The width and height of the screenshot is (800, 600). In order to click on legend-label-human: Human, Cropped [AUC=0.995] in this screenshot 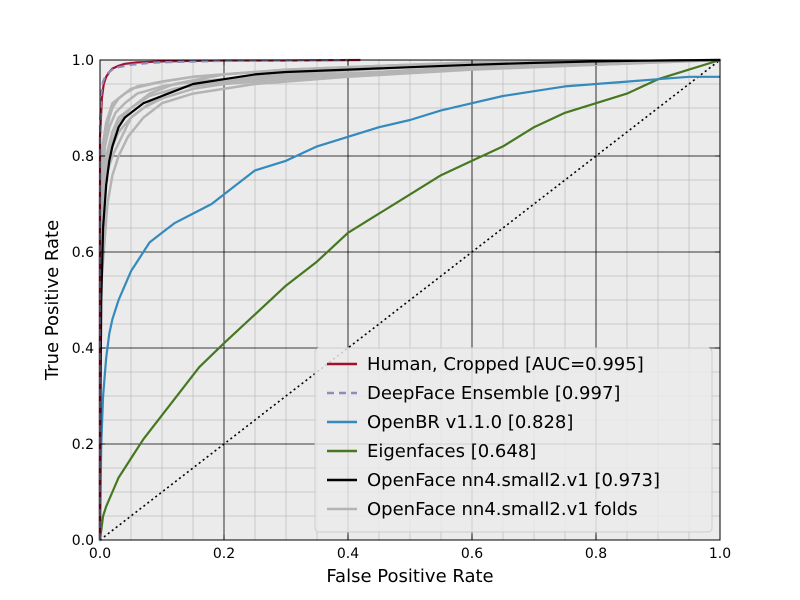, I will do `click(505, 364)`.